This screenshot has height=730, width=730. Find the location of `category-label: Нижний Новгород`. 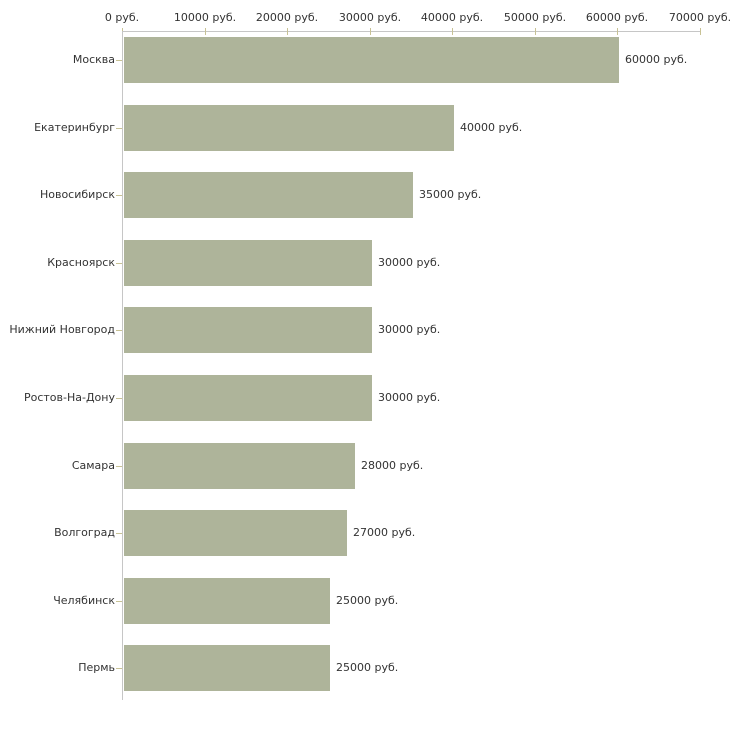

category-label: Нижний Новгород is located at coordinates (62, 329).